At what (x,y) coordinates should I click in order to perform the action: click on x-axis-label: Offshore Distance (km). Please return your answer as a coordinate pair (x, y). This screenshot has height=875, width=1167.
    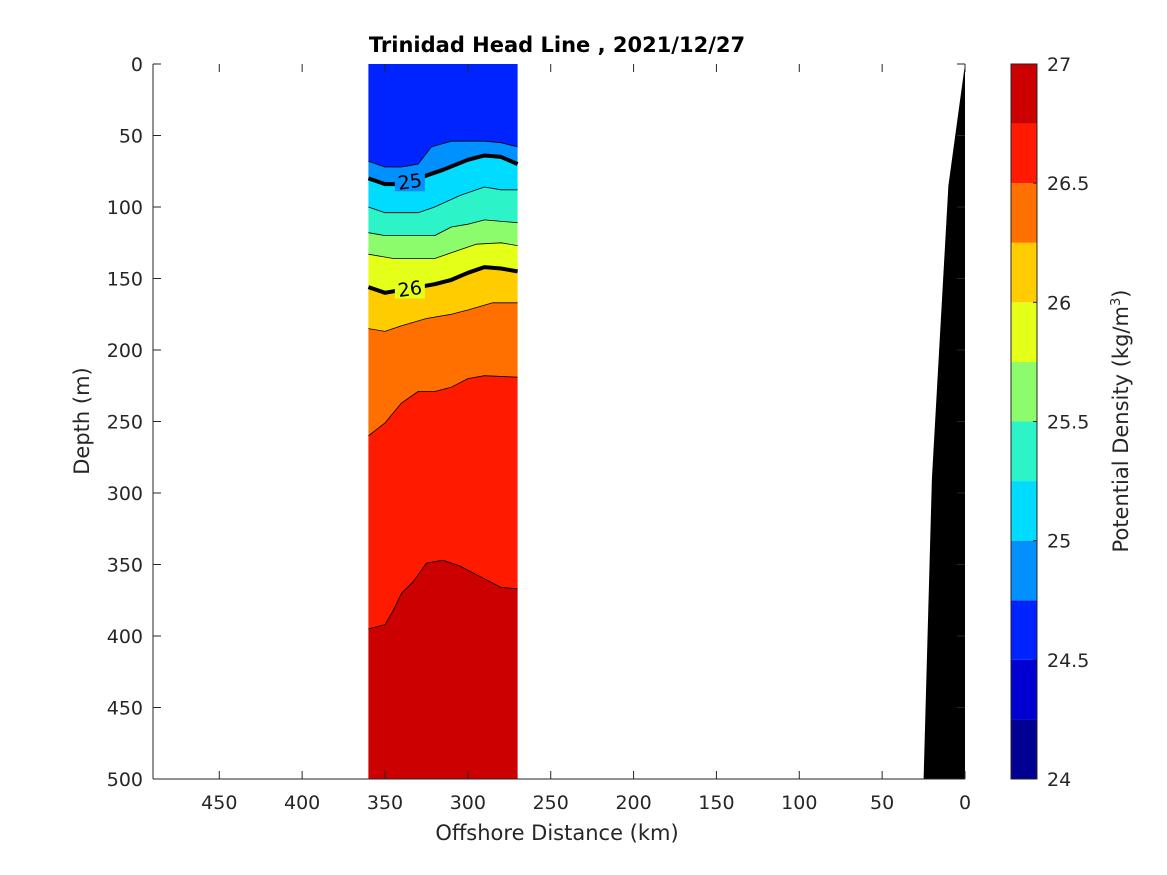
    Looking at the image, I should click on (556, 833).